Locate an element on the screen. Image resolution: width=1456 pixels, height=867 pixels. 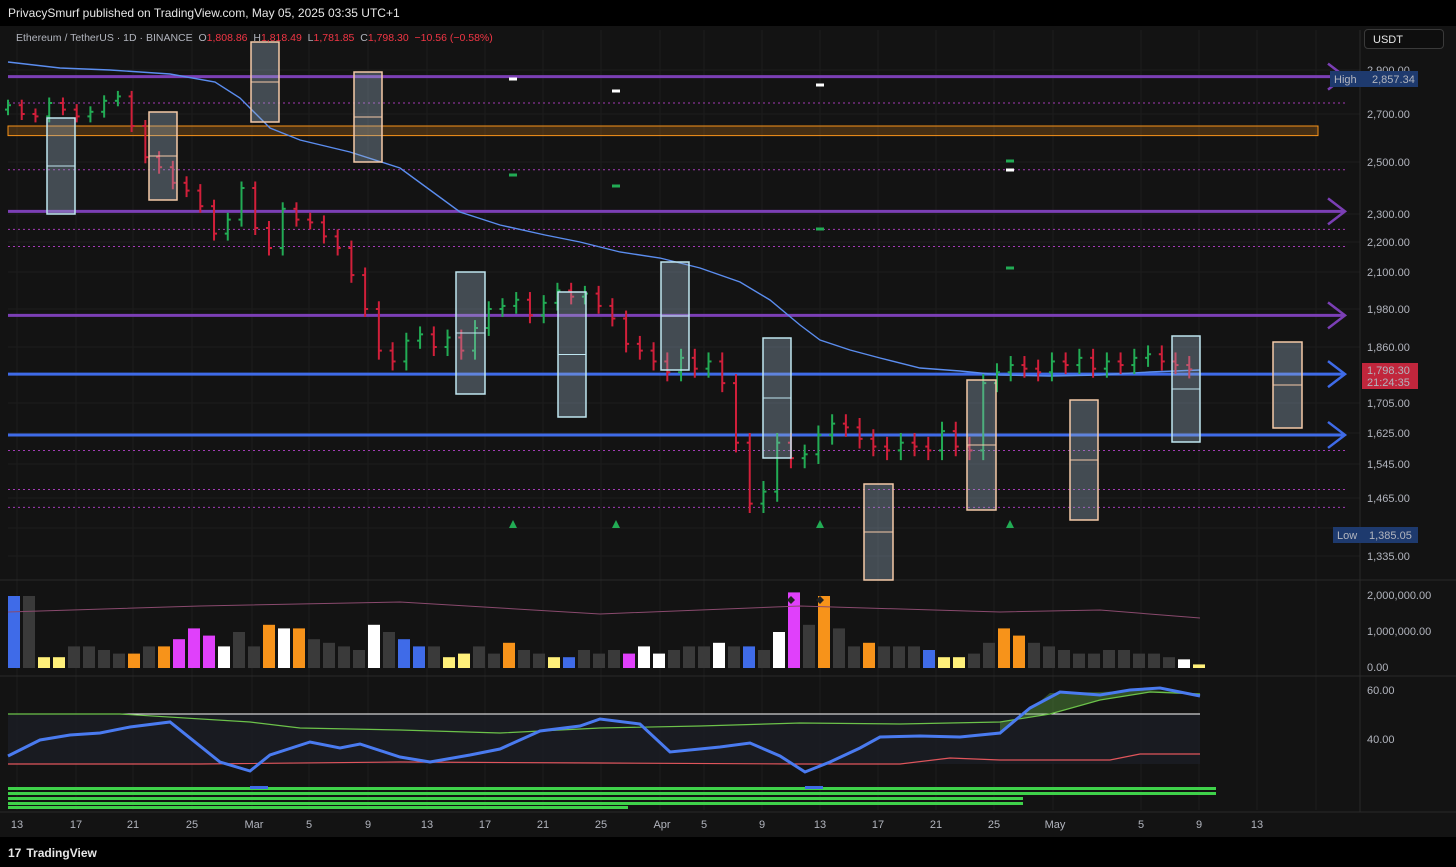
price-tick-label: 1,465.00 is located at coordinates (1388, 499).